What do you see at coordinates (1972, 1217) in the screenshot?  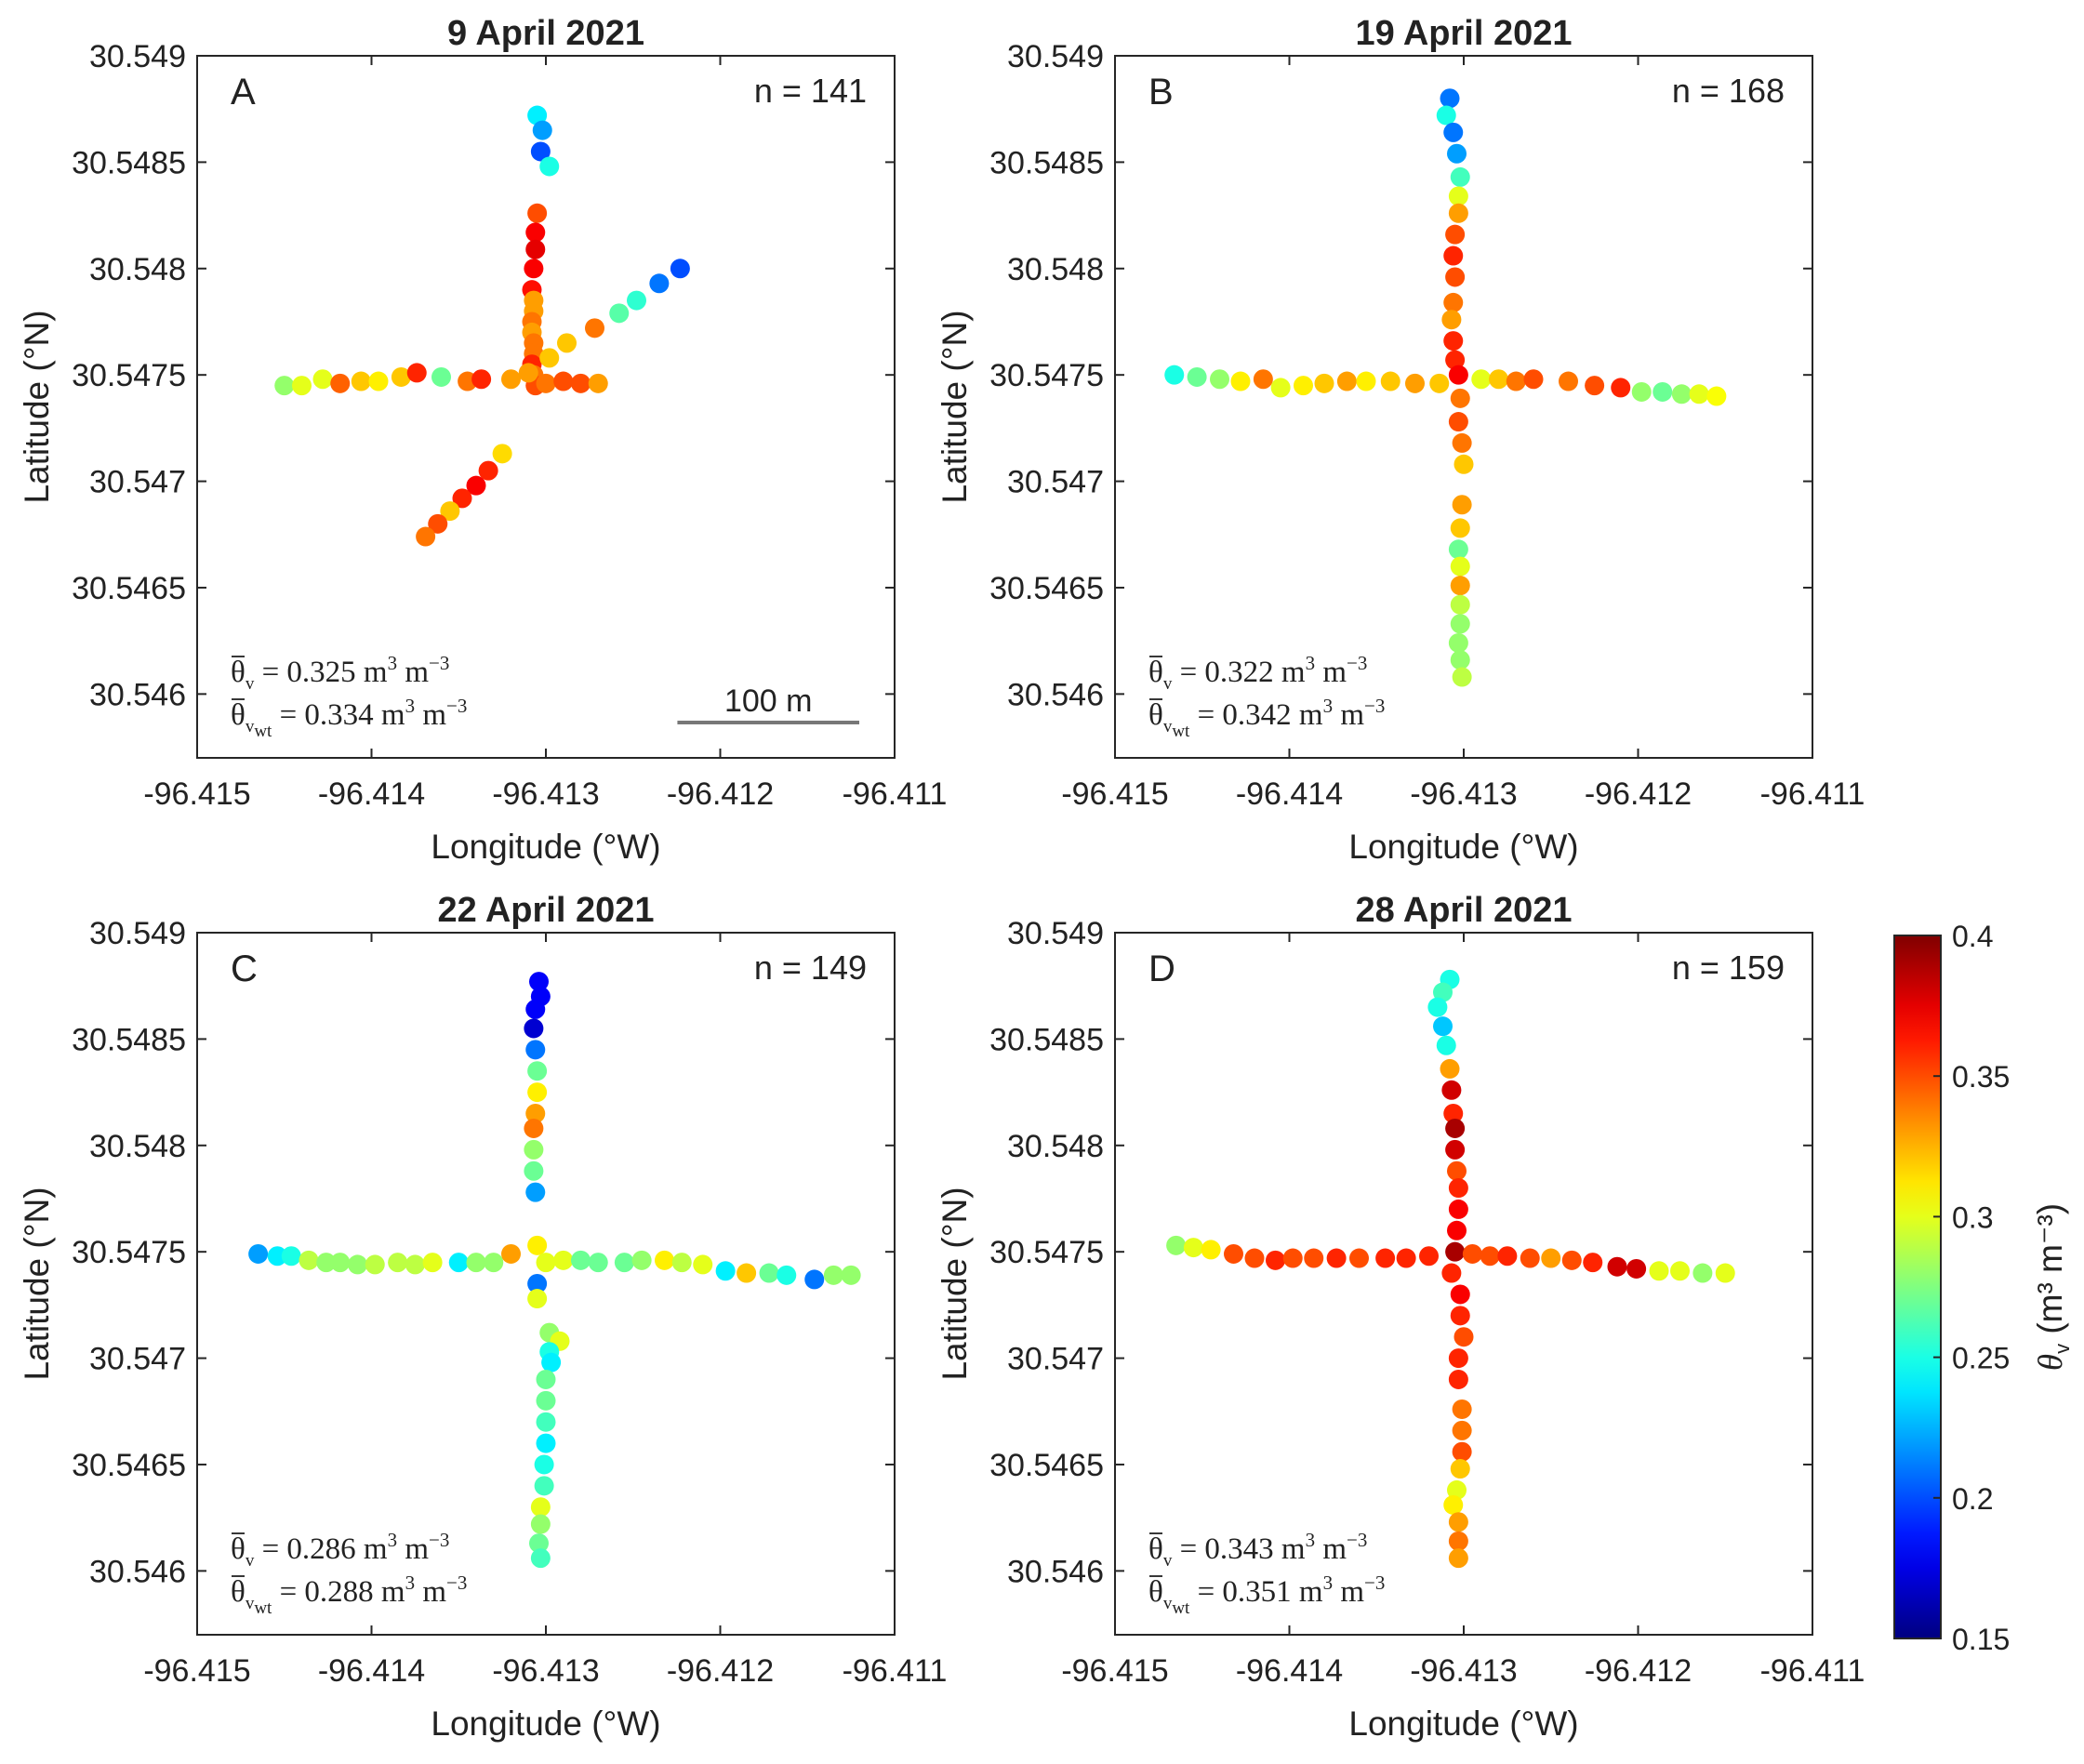 I see `colorbar-tick-label: 0.3` at bounding box center [1972, 1217].